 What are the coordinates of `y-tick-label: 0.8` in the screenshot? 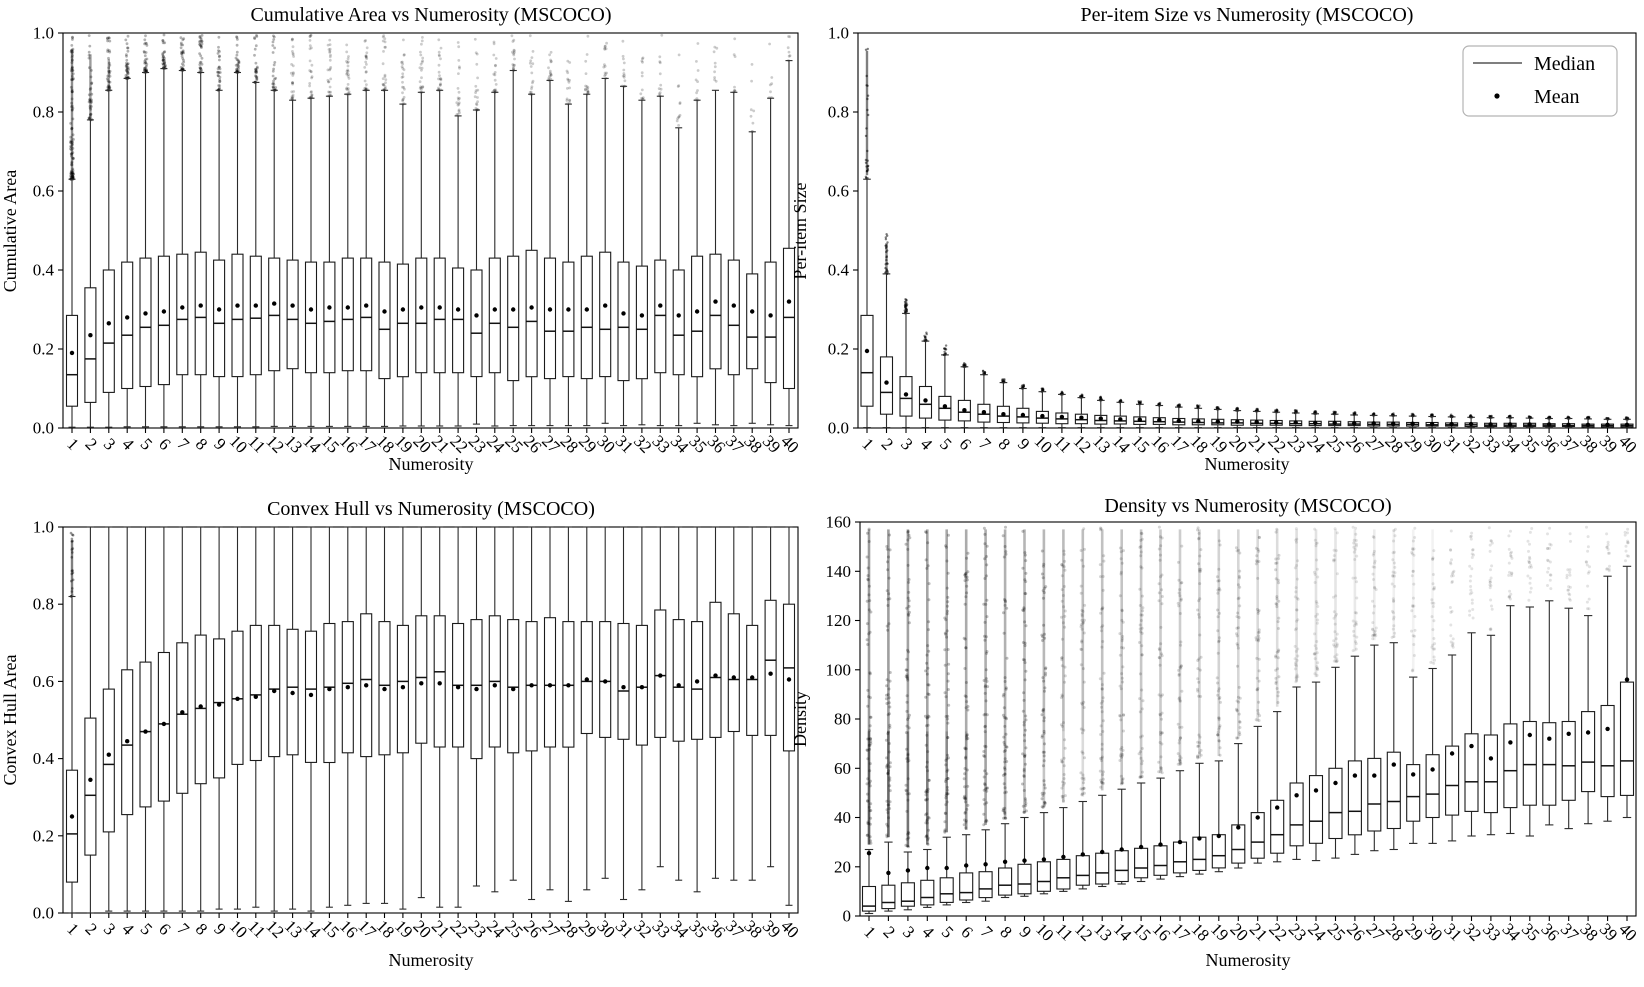 It's located at (43, 112).